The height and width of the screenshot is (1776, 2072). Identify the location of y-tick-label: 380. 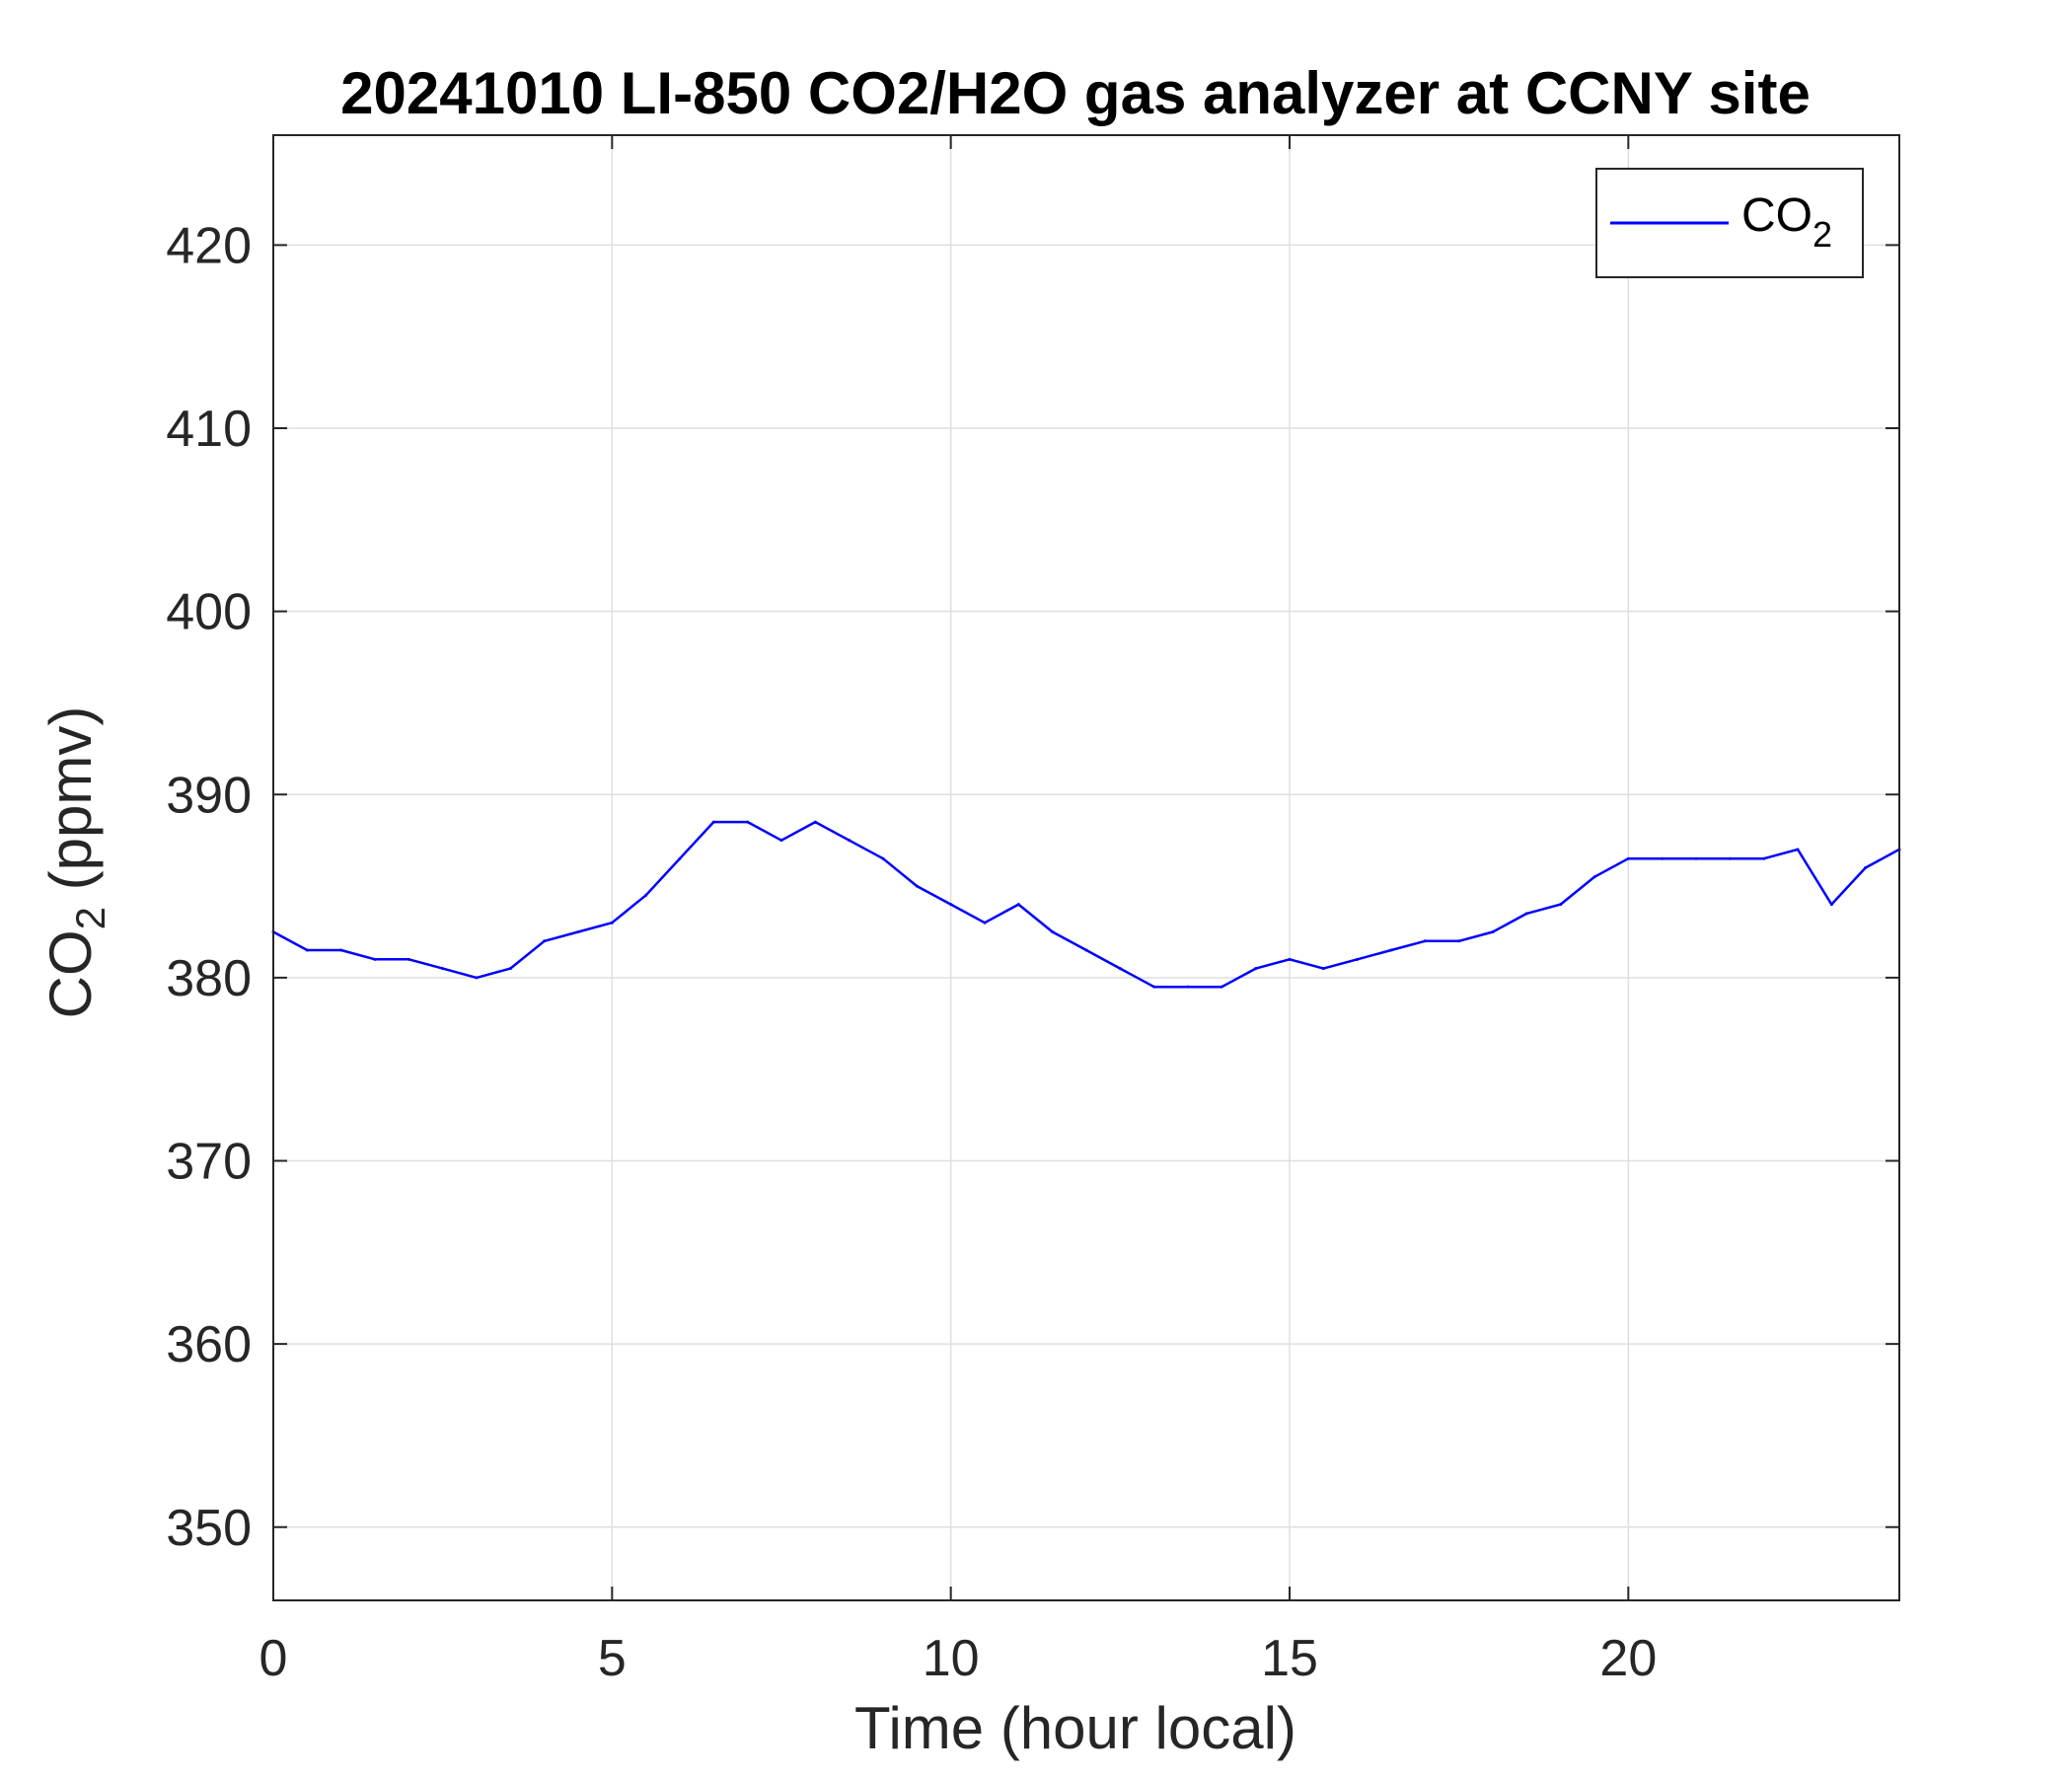
(209, 979).